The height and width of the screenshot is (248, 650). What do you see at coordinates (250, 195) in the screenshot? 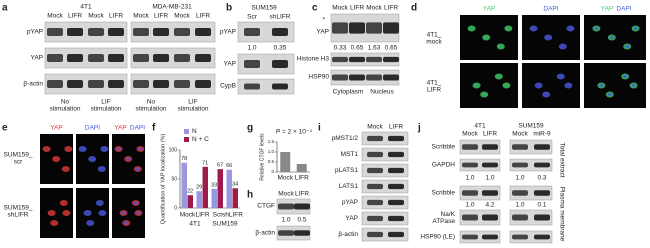
I see `panel-label: h` at bounding box center [250, 195].